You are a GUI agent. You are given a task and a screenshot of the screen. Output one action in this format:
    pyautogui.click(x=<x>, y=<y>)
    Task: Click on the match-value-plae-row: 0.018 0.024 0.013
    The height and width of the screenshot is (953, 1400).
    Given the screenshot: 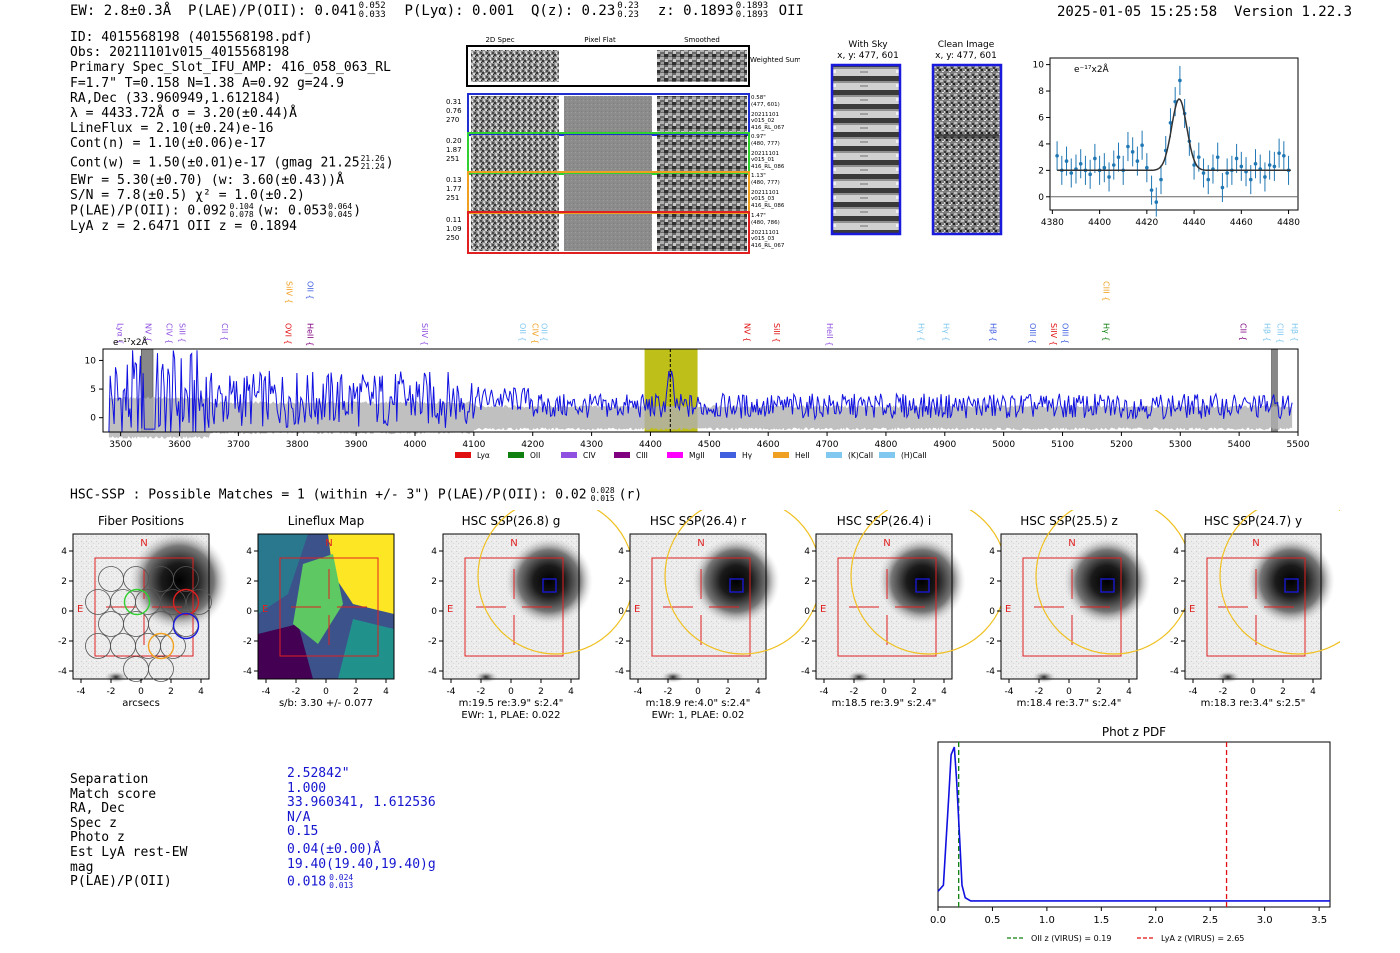 What is the action you would take?
    pyautogui.click(x=361, y=882)
    